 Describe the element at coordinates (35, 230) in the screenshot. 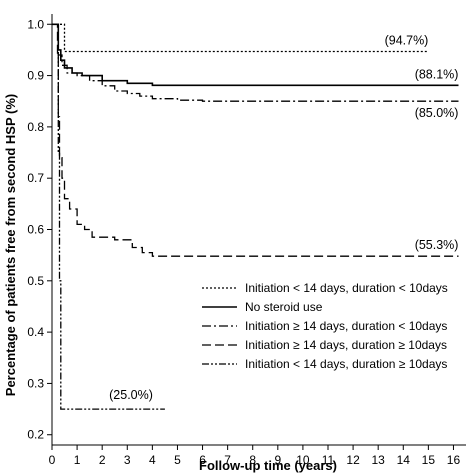

I see `y-tick-label: 0.6` at that location.